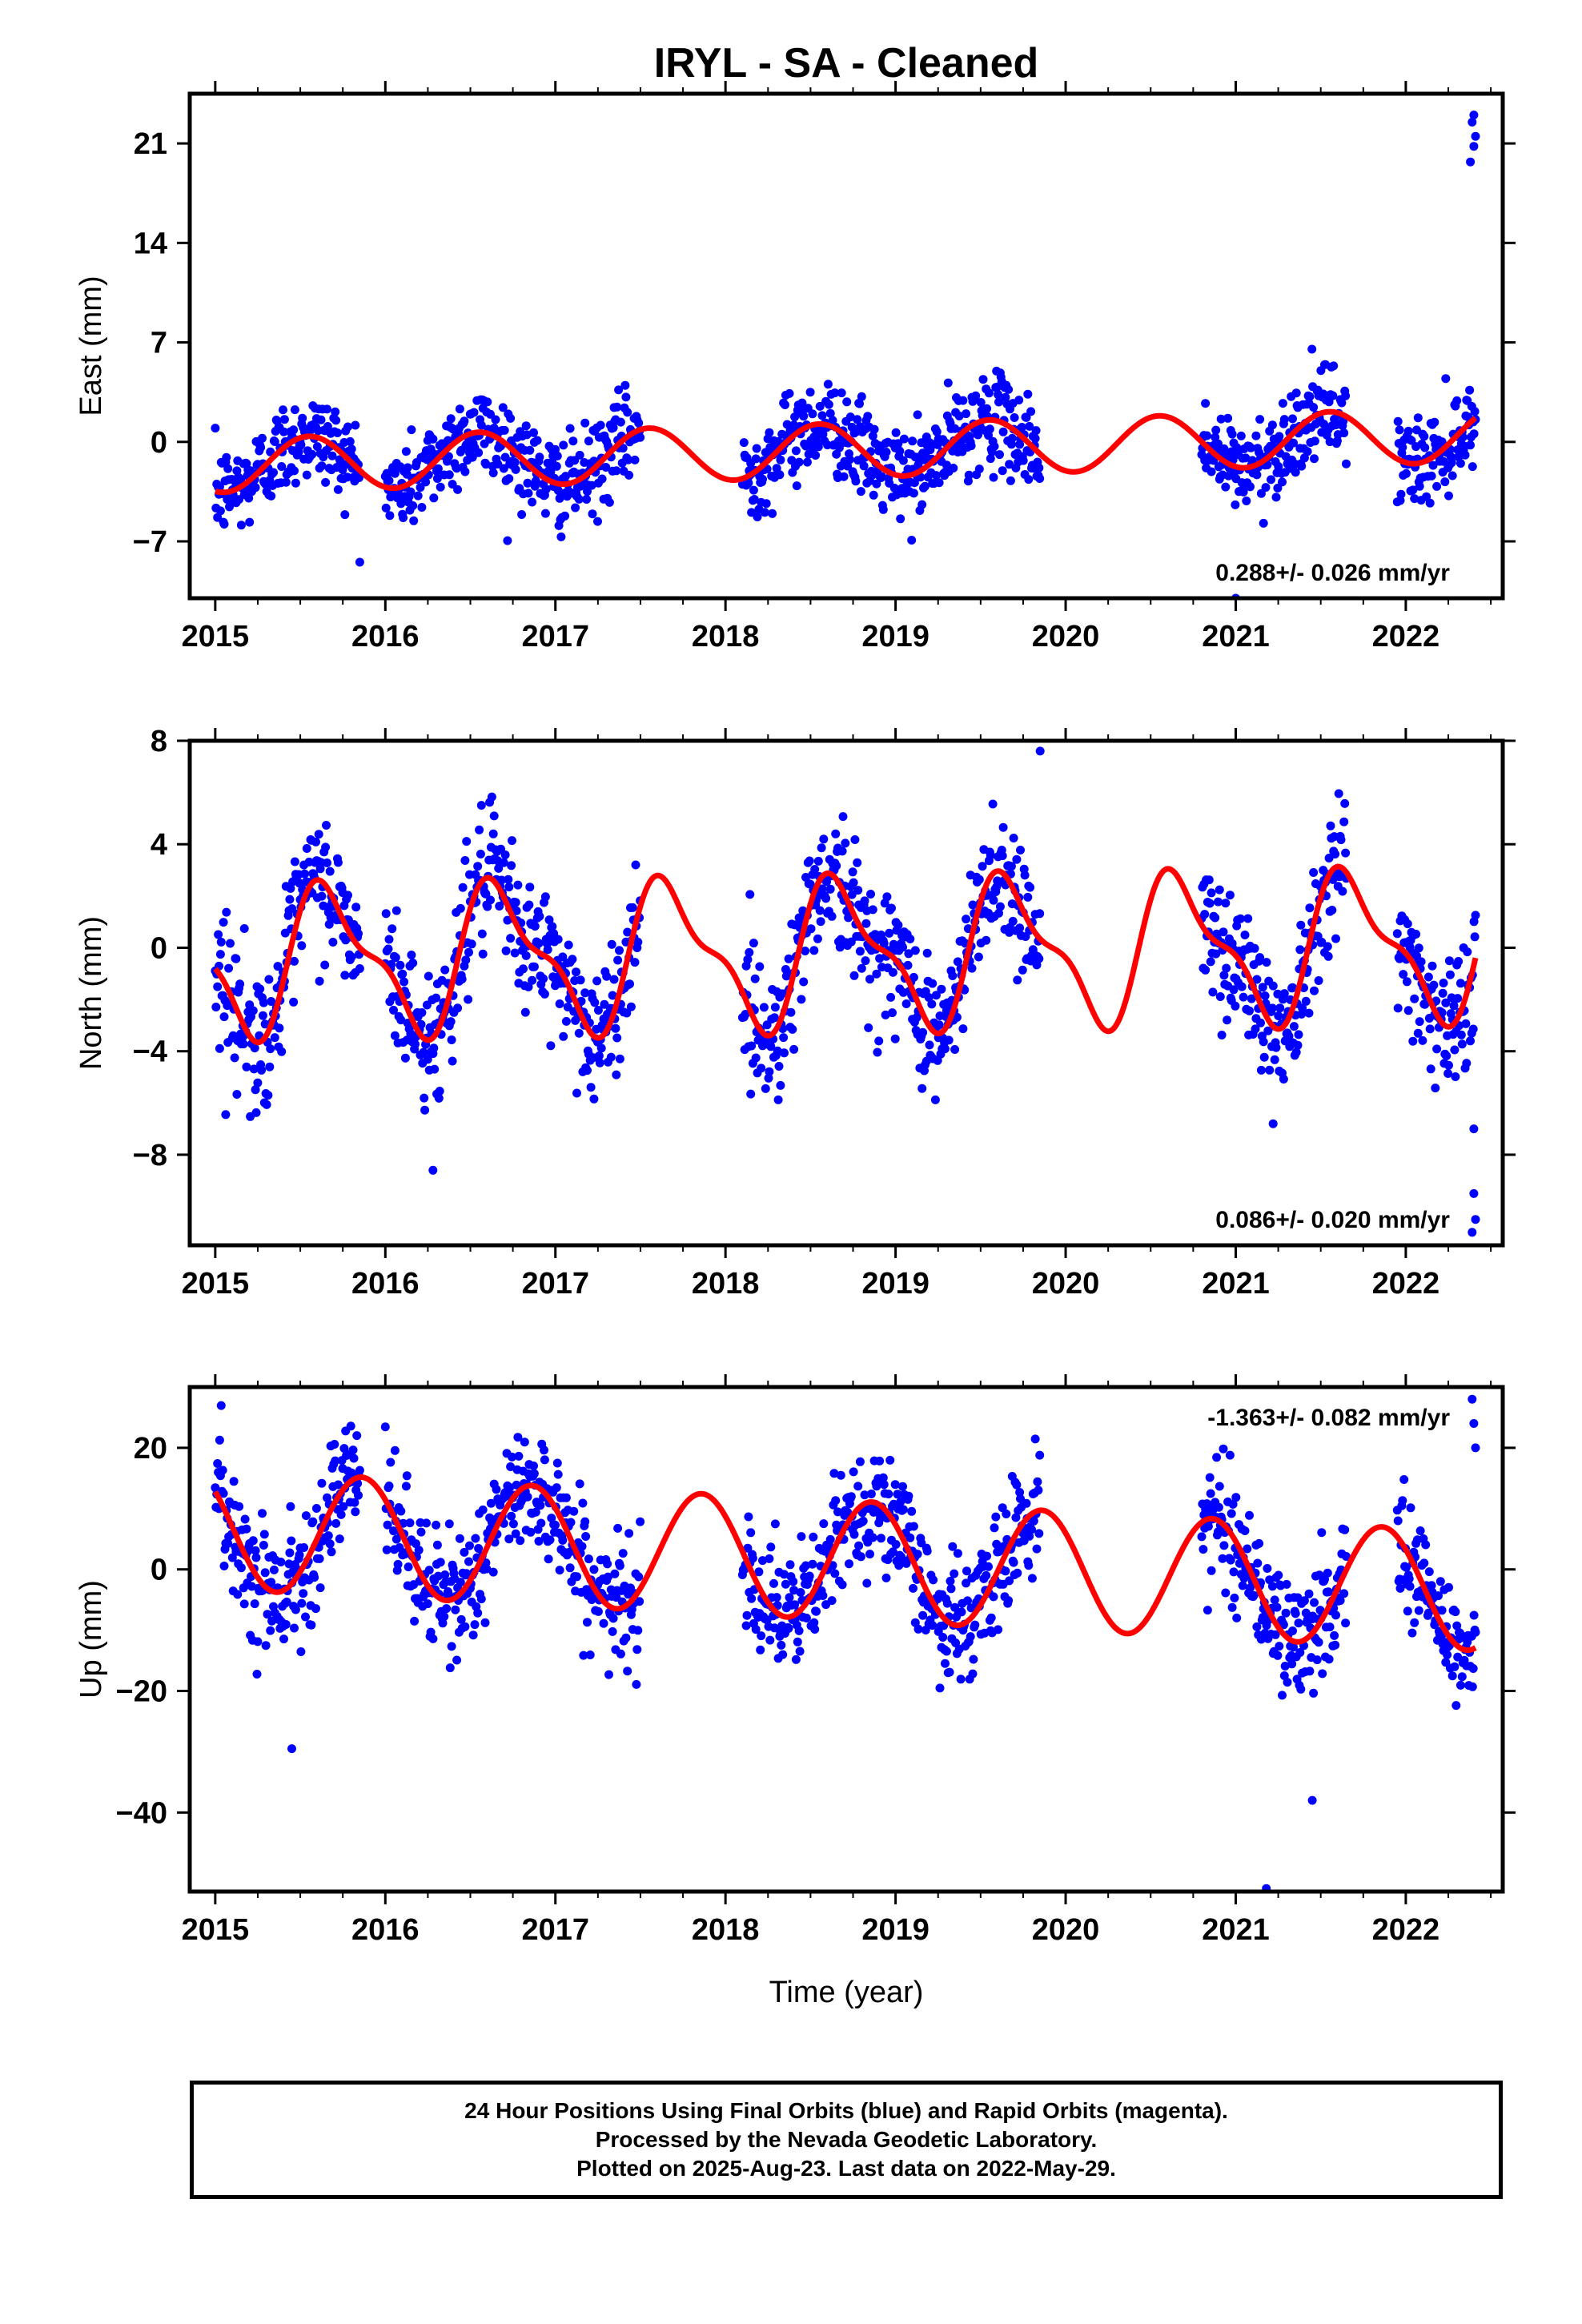 The image size is (1582, 2324). I want to click on east-outlier-point, so click(1475, 136).